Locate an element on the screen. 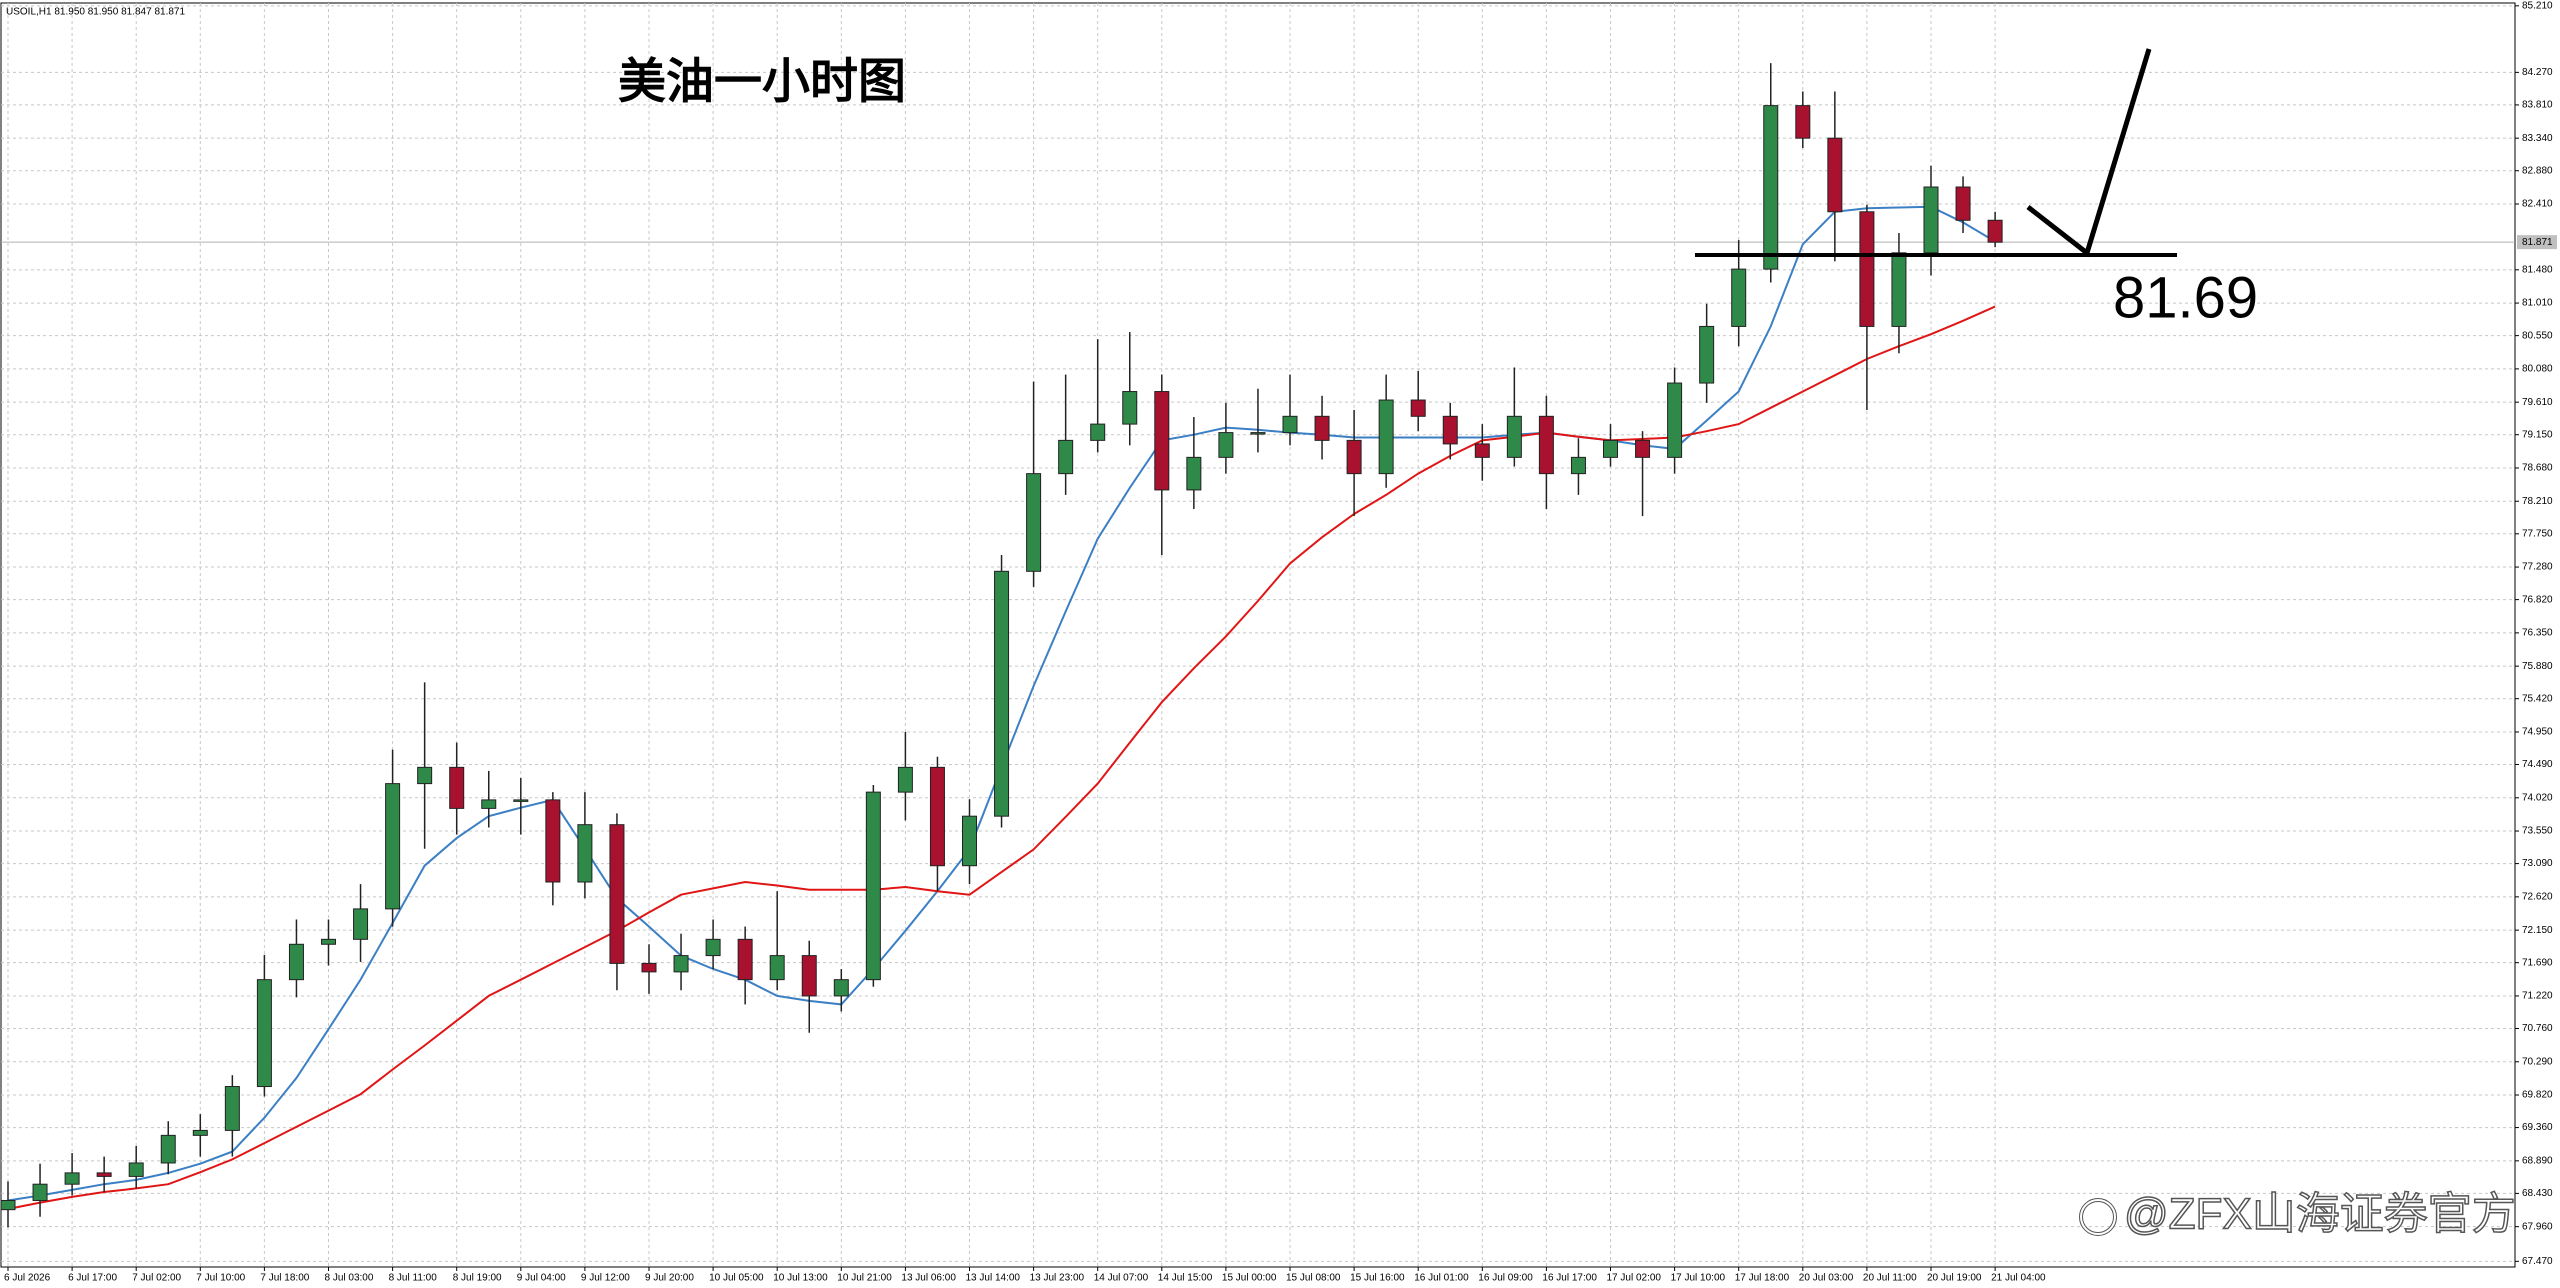  y-tick-label: 70.760 is located at coordinates (2537, 1028).